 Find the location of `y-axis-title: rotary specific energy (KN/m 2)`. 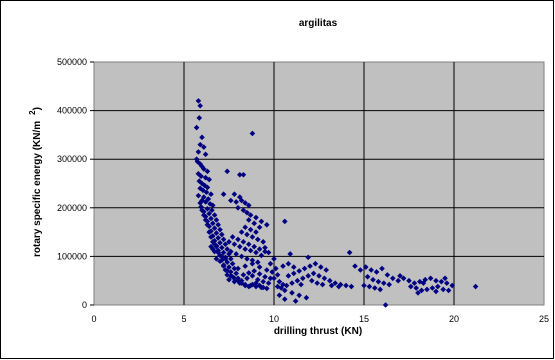

y-axis-title: rotary specific energy (KN/m 2) is located at coordinates (35, 182).